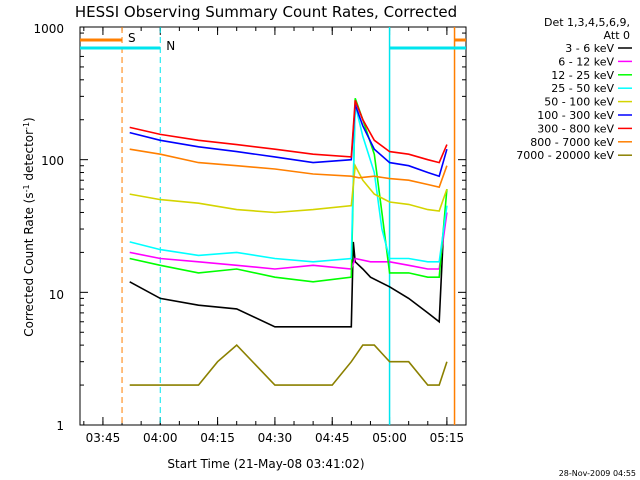 The height and width of the screenshot is (480, 640). I want to click on y-axis-label: Corrected Count Rate (s-1 detector-1), so click(29, 226).